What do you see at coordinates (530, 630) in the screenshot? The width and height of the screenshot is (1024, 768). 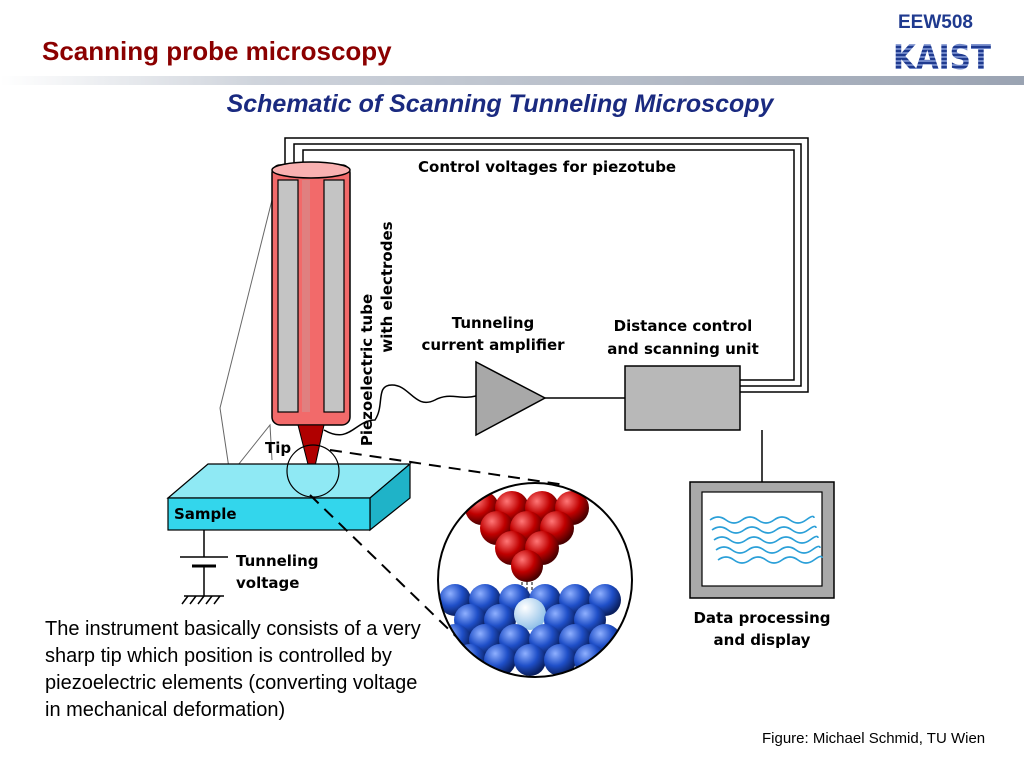 I see `sample-atoms` at bounding box center [530, 630].